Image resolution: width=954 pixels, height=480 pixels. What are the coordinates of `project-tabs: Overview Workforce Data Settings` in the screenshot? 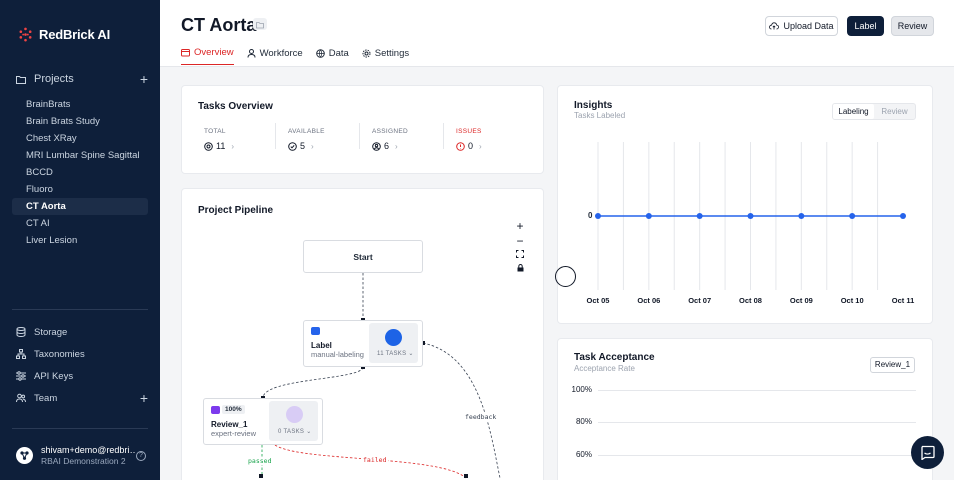 It's located at (295, 56).